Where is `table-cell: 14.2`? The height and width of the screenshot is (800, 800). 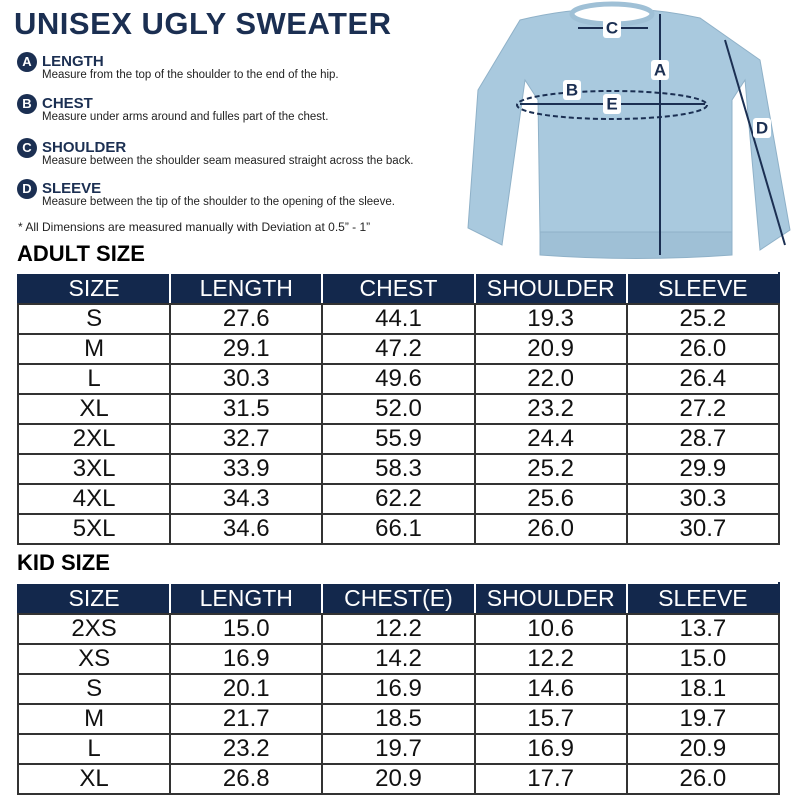 table-cell: 14.2 is located at coordinates (398, 659).